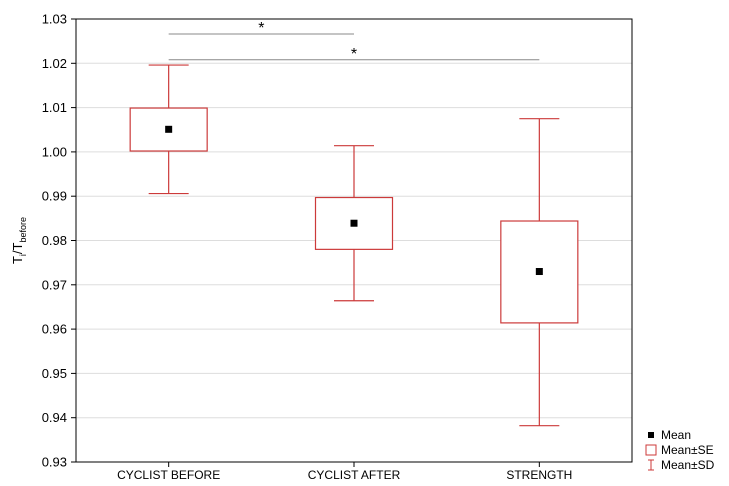 The height and width of the screenshot is (486, 729). Describe the element at coordinates (54, 107) in the screenshot. I see `y-tick-label: 1.01` at that location.